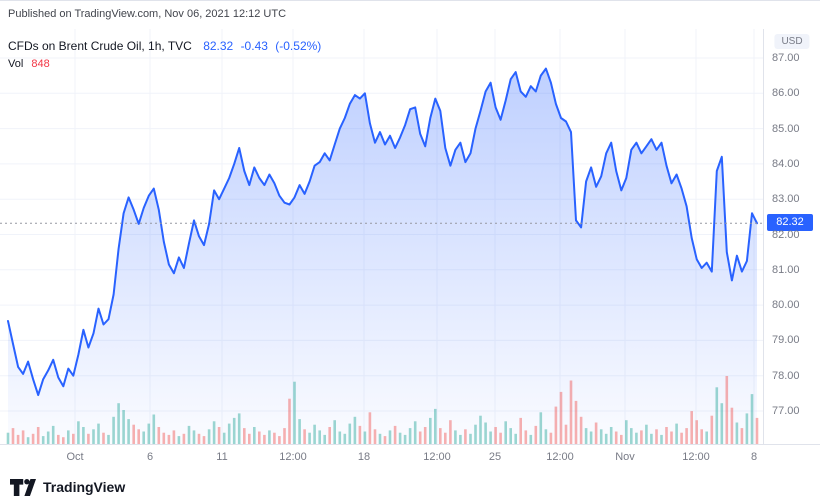 The image size is (820, 501). What do you see at coordinates (786, 128) in the screenshot?
I see `price-tick-label: 85.00` at bounding box center [786, 128].